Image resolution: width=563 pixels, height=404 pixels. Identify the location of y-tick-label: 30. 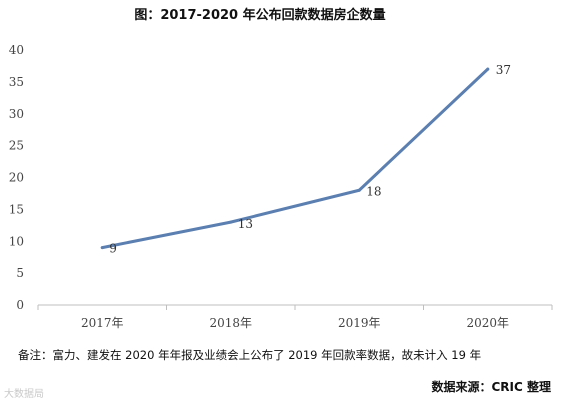
(16, 114).